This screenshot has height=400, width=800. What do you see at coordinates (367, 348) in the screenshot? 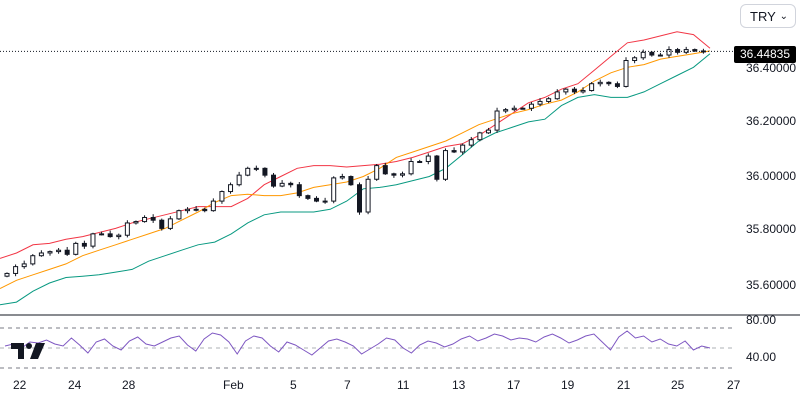
I see `oscillator-pane` at bounding box center [367, 348].